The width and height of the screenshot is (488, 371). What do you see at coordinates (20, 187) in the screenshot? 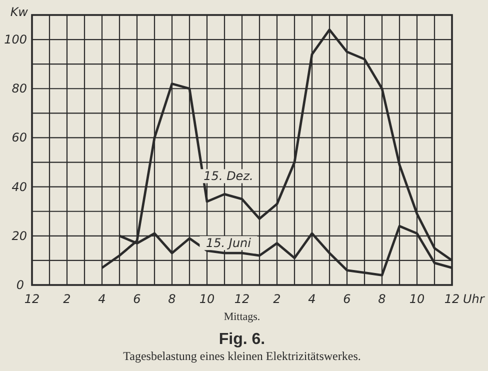
I see `y-tick-label: 40` at bounding box center [20, 187].